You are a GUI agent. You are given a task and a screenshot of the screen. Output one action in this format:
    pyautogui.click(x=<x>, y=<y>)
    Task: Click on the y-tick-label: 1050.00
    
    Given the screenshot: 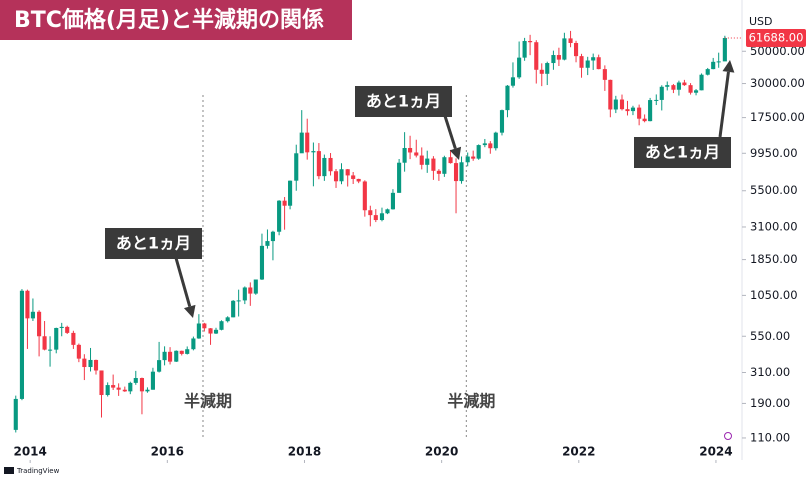 What is the action you would take?
    pyautogui.click(x=774, y=295)
    